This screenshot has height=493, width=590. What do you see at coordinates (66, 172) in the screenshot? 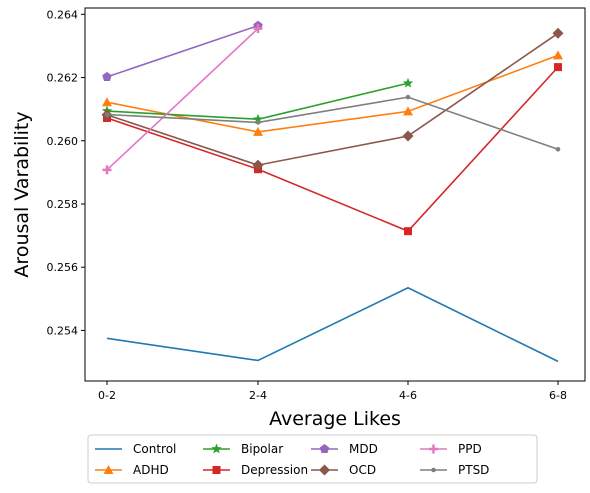
I see `y-axis-ticks: 0.254 0.256 0.258 0.260 0.262 0.264` at bounding box center [66, 172].